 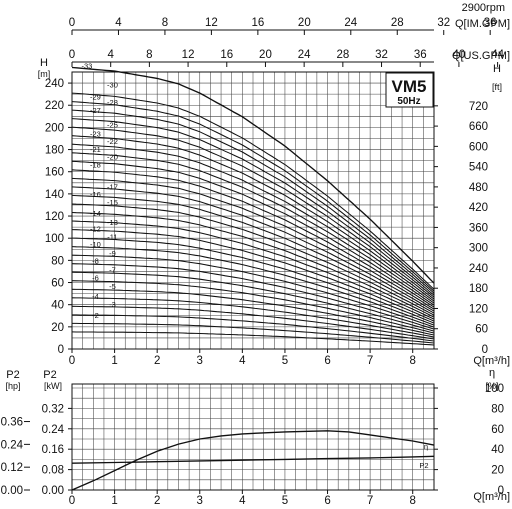 I want to click on us-gpm-tick-label: 4, so click(x=110, y=55).